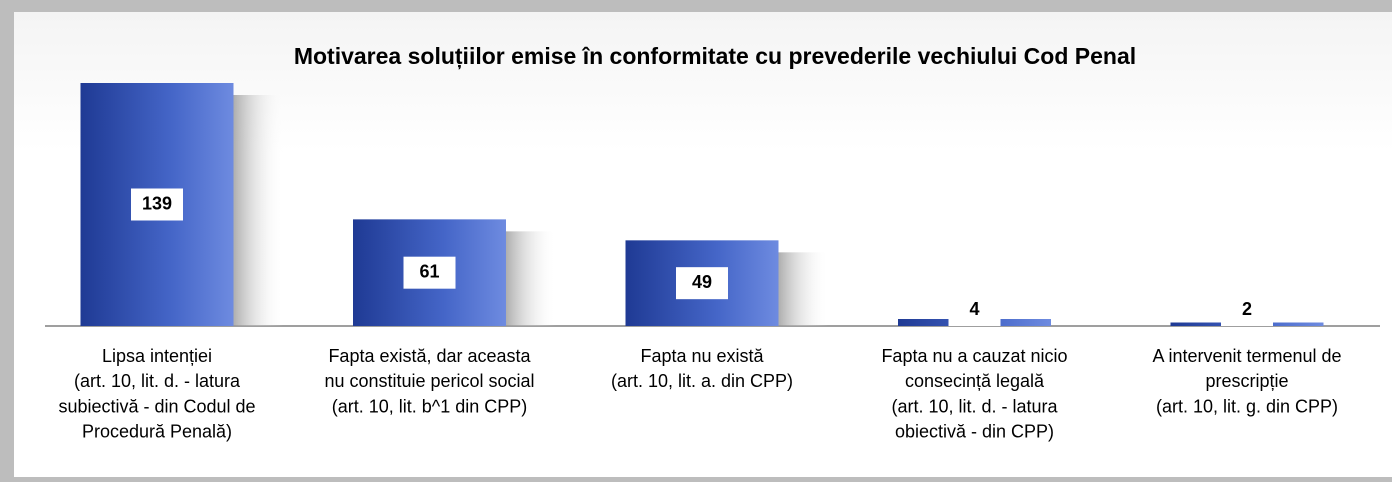 This screenshot has width=1392, height=482. What do you see at coordinates (975, 381) in the screenshot?
I see `x-tick-label: consecință legală` at bounding box center [975, 381].